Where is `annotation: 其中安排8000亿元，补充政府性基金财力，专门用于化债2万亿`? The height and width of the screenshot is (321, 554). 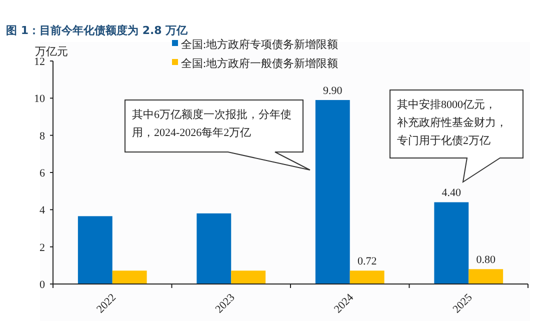 annotation: 其中安排8000亿元，补充政府性基金财力，专门用于化债2万亿 is located at coordinates (452, 122).